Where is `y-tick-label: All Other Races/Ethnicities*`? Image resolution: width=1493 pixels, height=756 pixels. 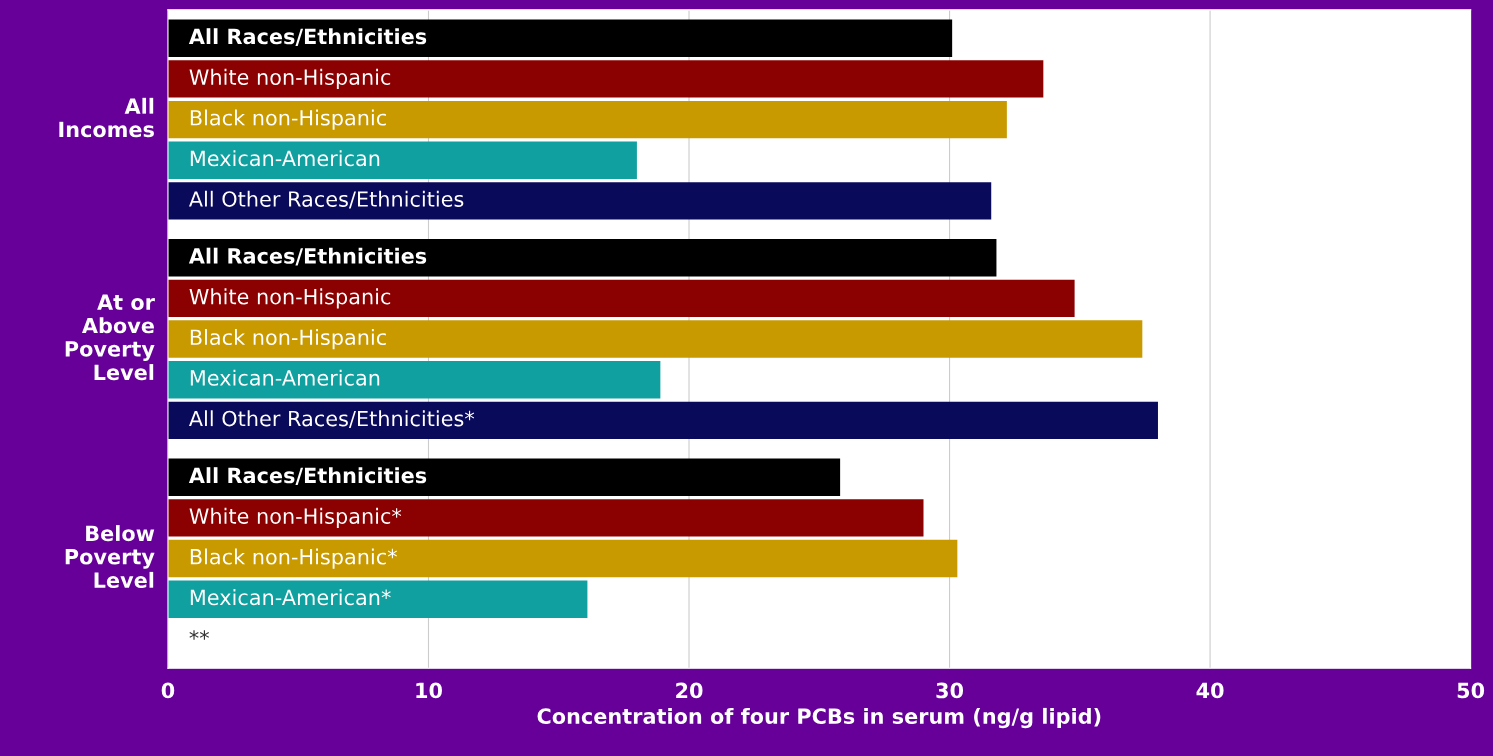 y-tick-label: All Other Races/Ethnicities* is located at coordinates (331, 419).